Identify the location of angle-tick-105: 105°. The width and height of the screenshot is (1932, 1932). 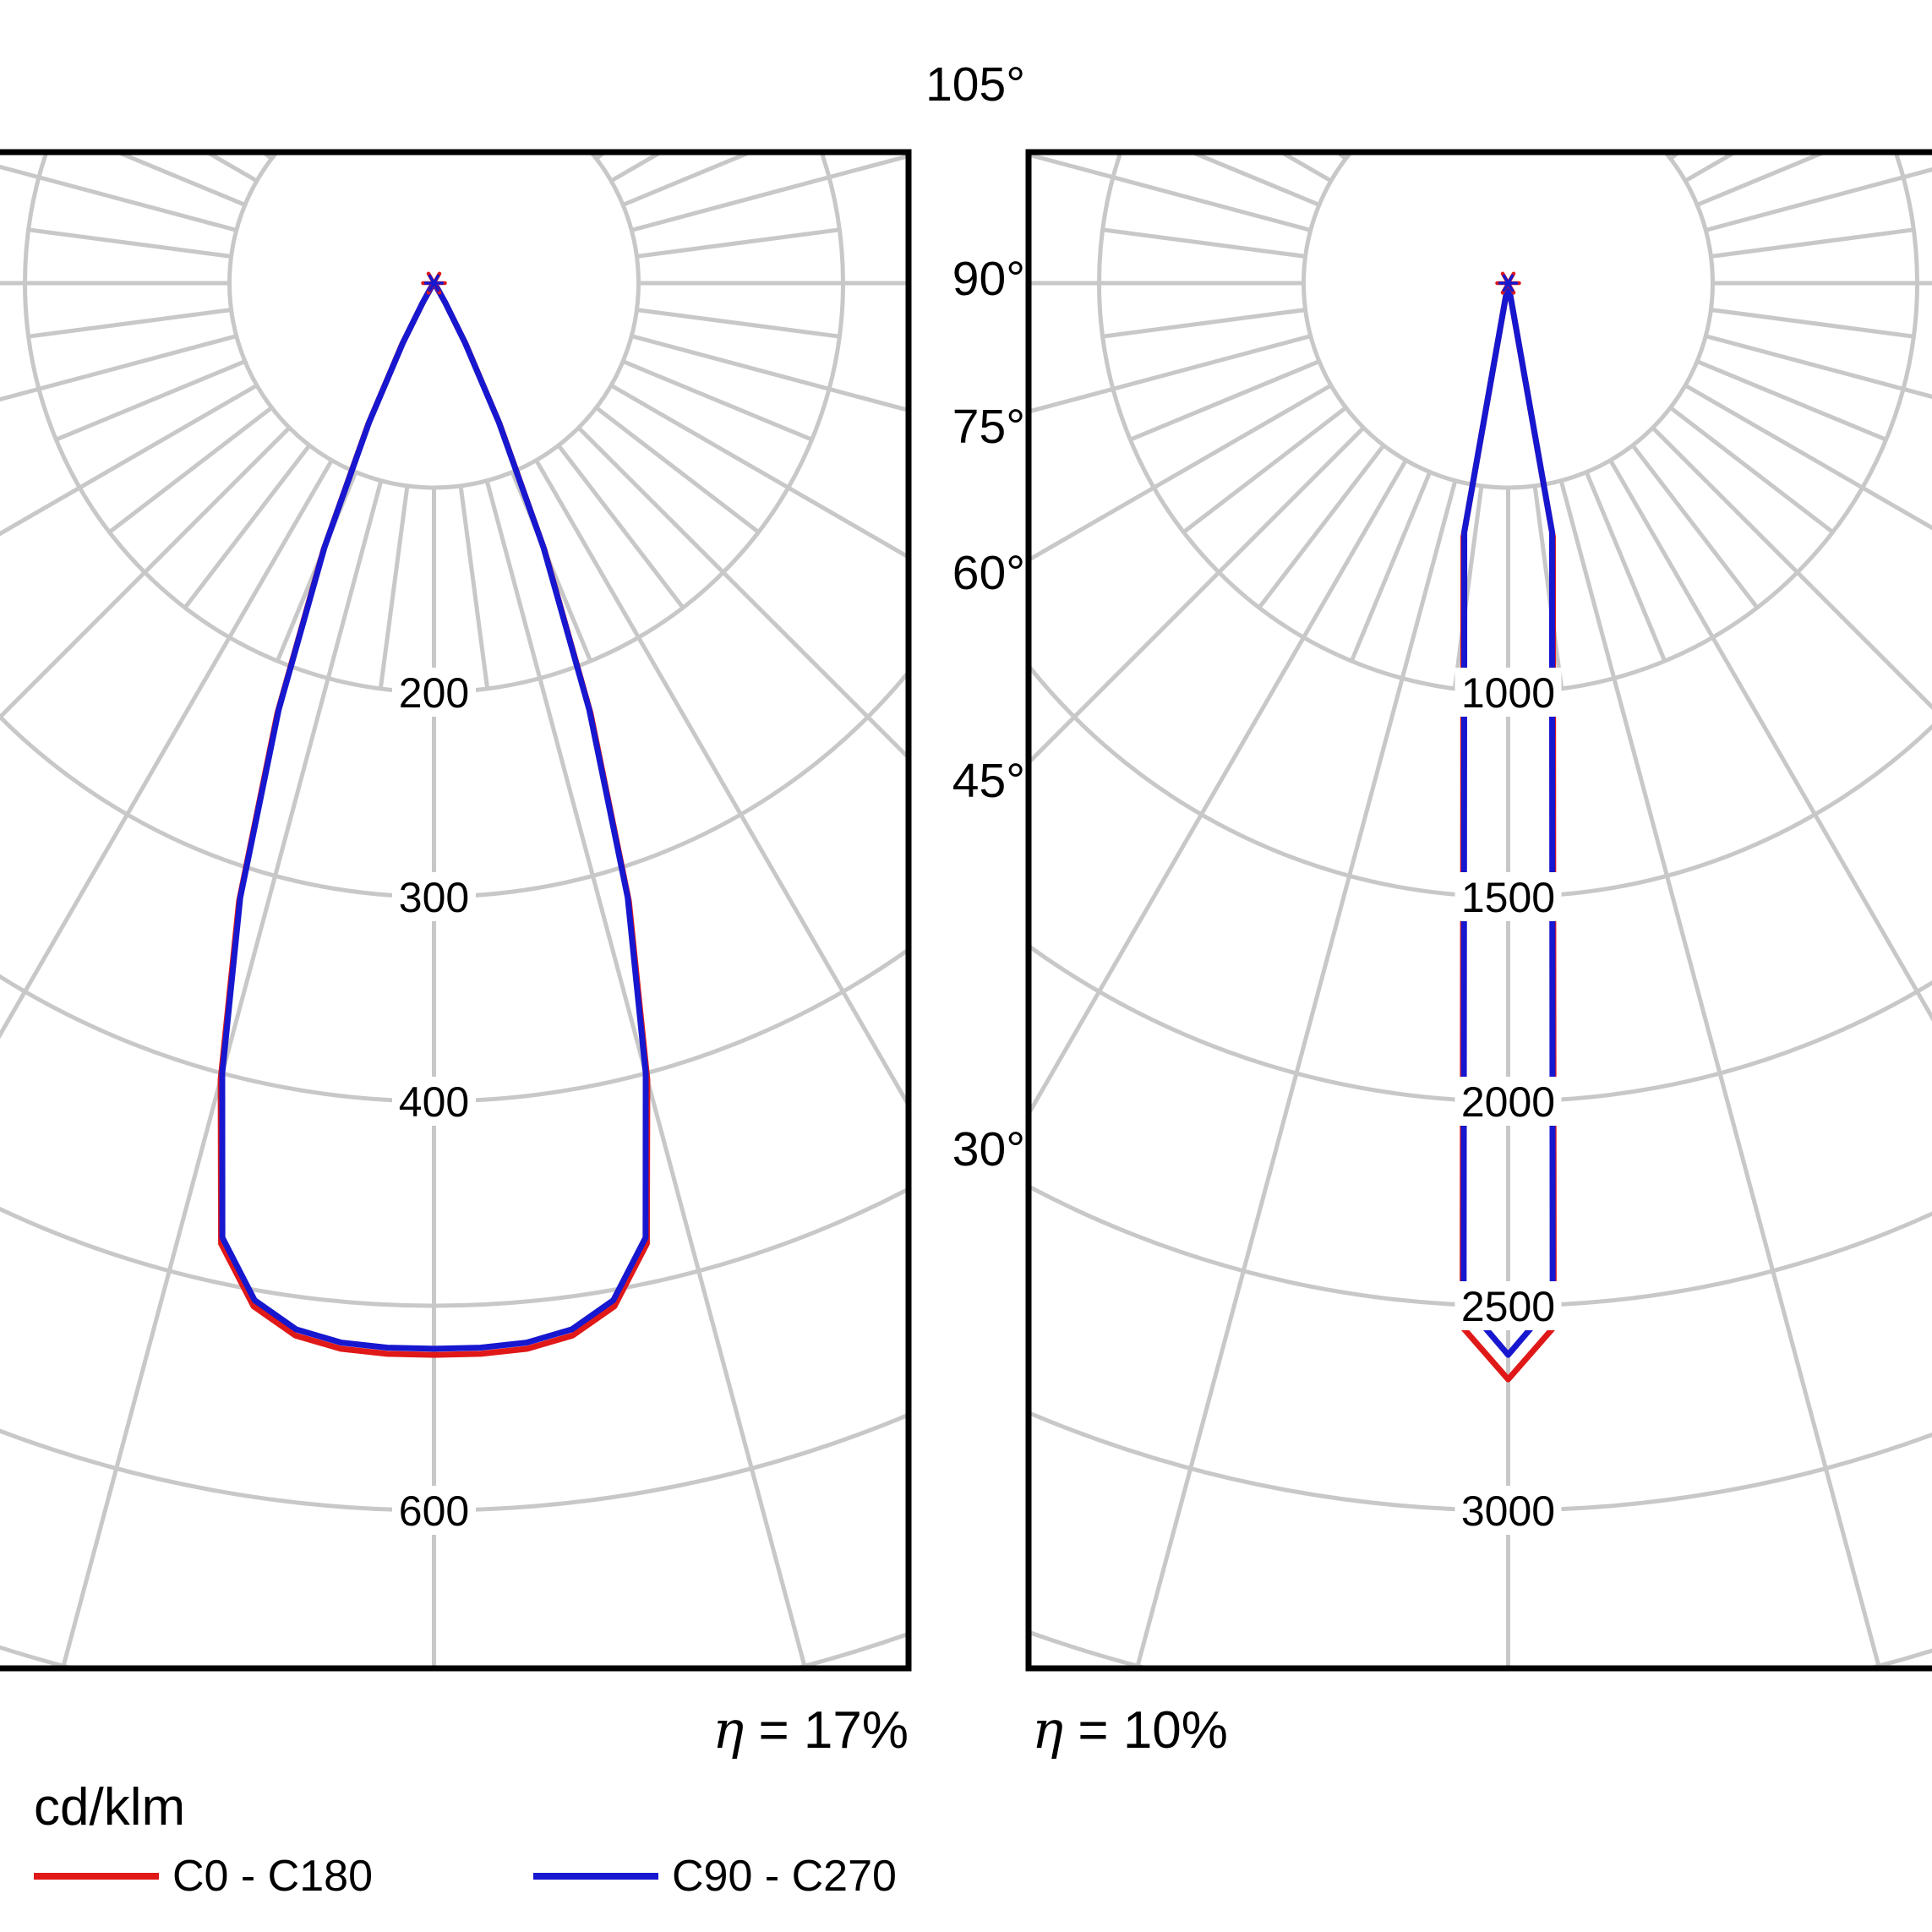
(975, 84).